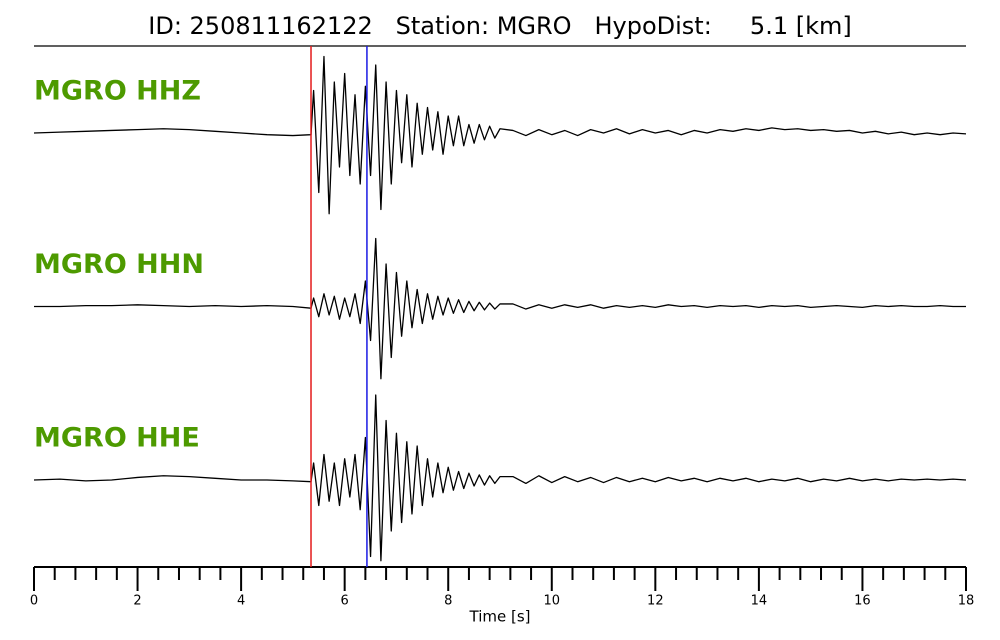 The height and width of the screenshot is (640, 1000). Describe the element at coordinates (862, 601) in the screenshot. I see `x-tick-label: 16` at that location.